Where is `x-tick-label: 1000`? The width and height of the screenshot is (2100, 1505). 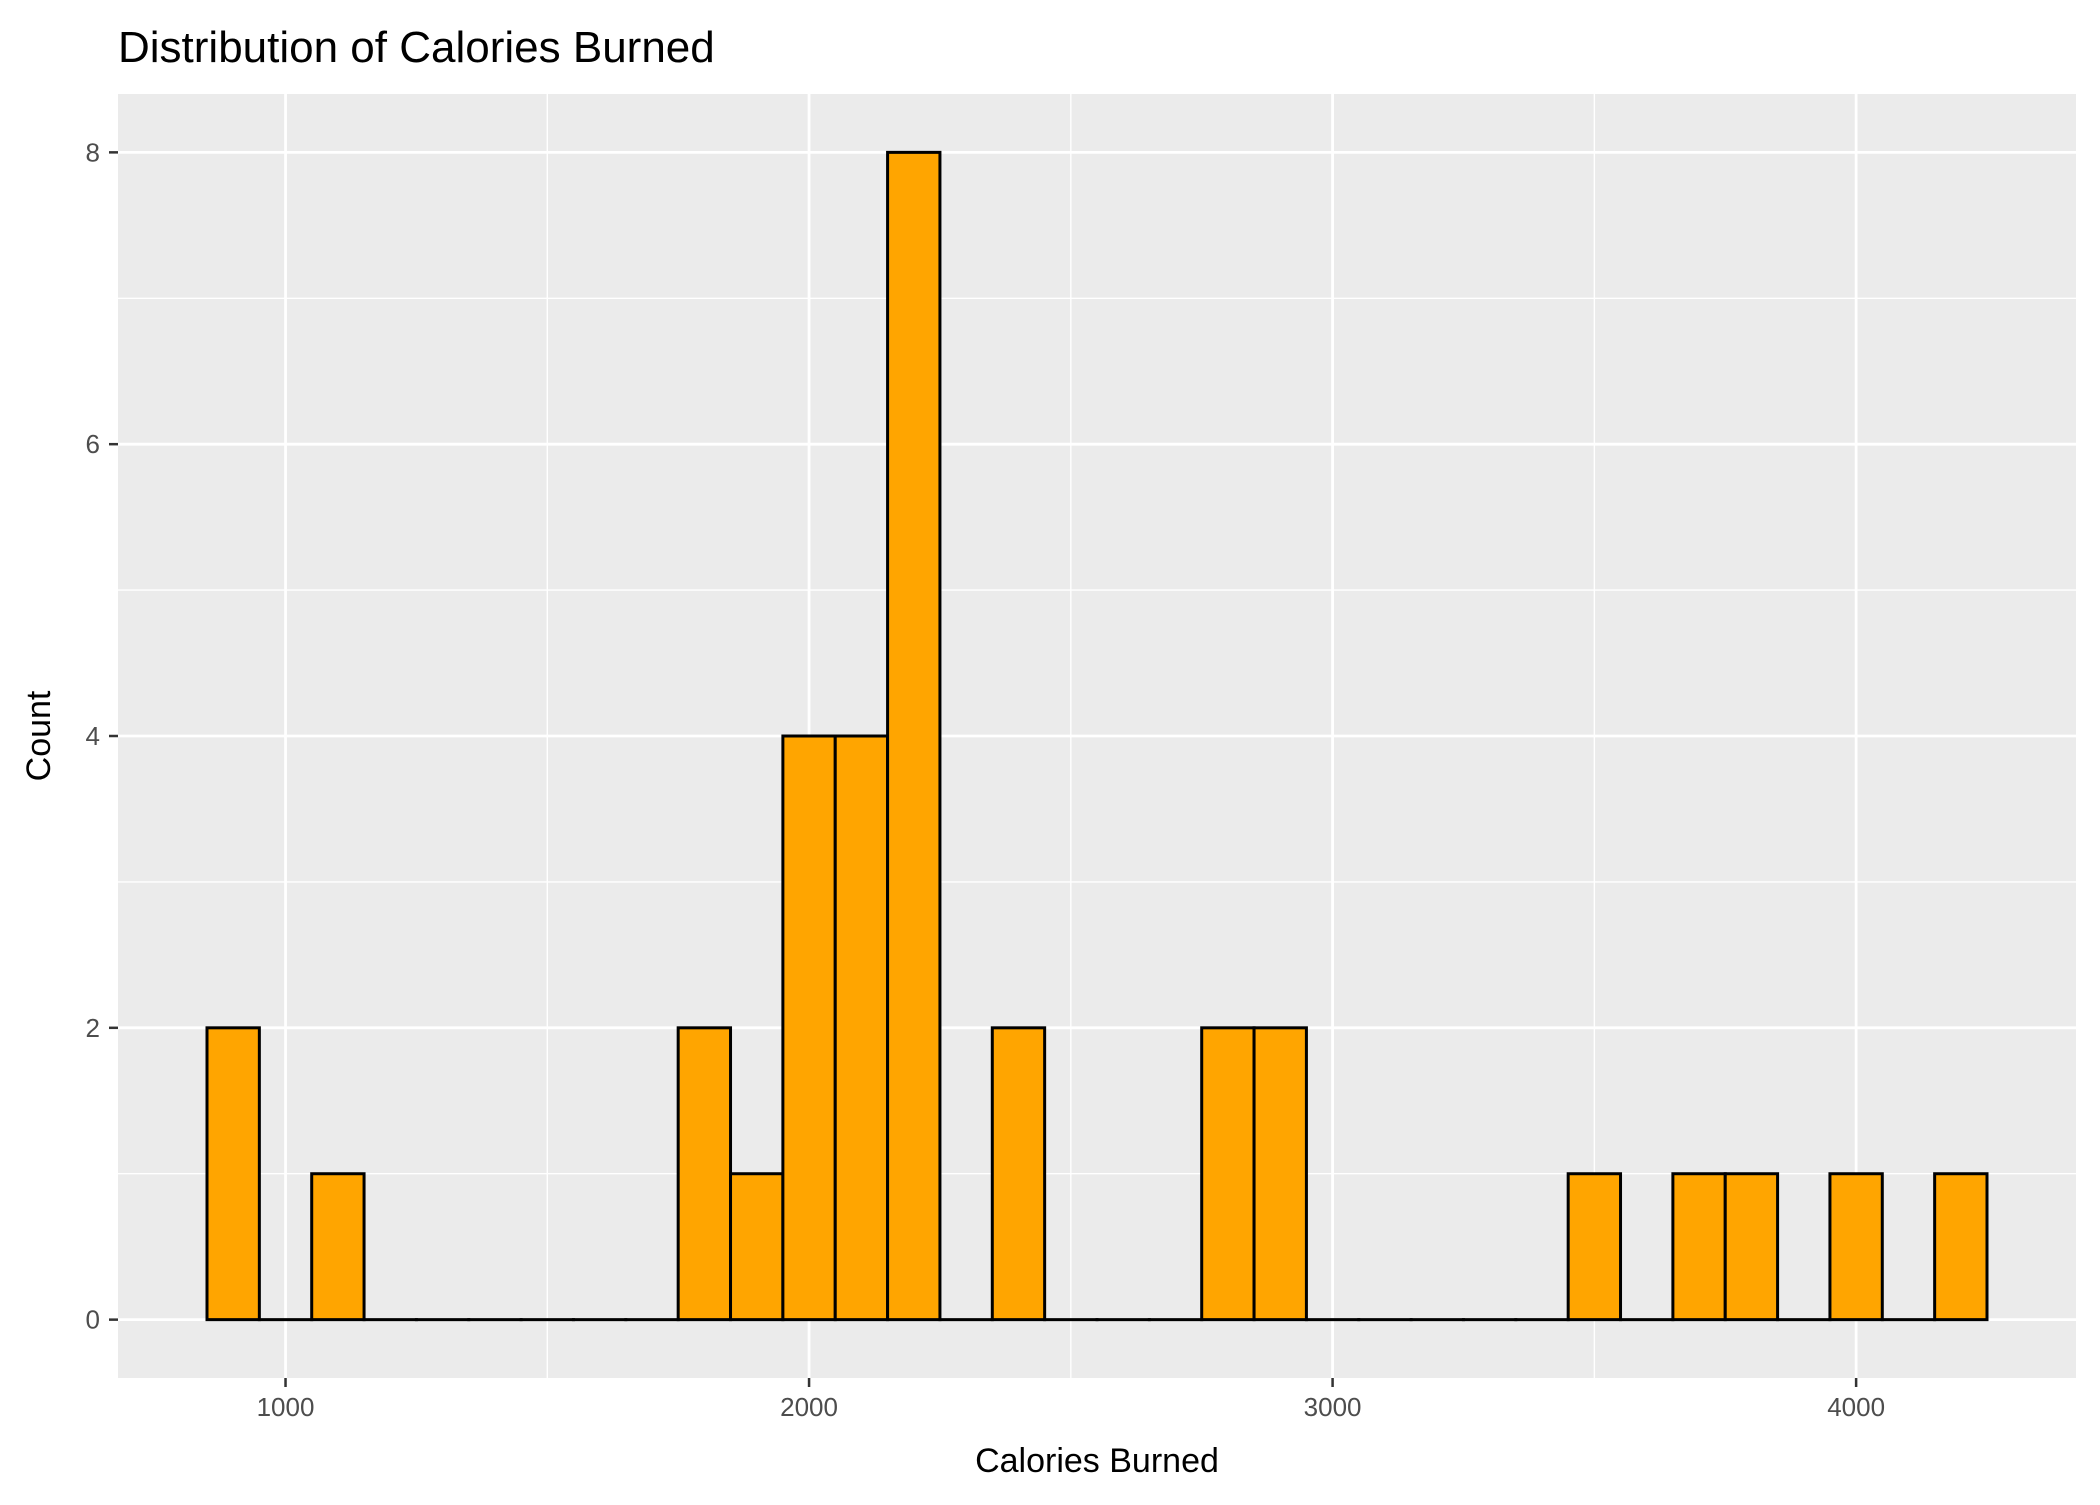 x-tick-label: 1000 is located at coordinates (286, 1407).